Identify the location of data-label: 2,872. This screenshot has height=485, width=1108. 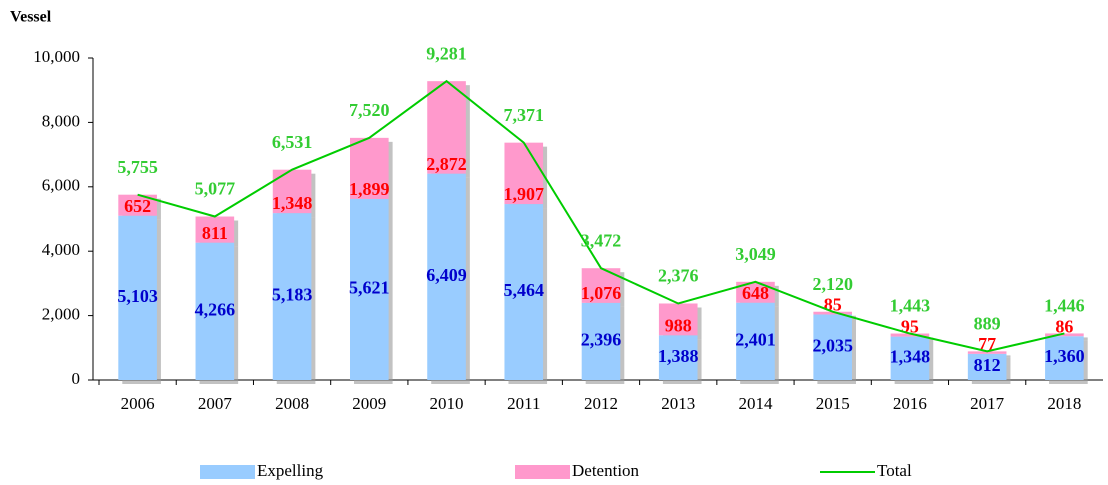
(446, 164).